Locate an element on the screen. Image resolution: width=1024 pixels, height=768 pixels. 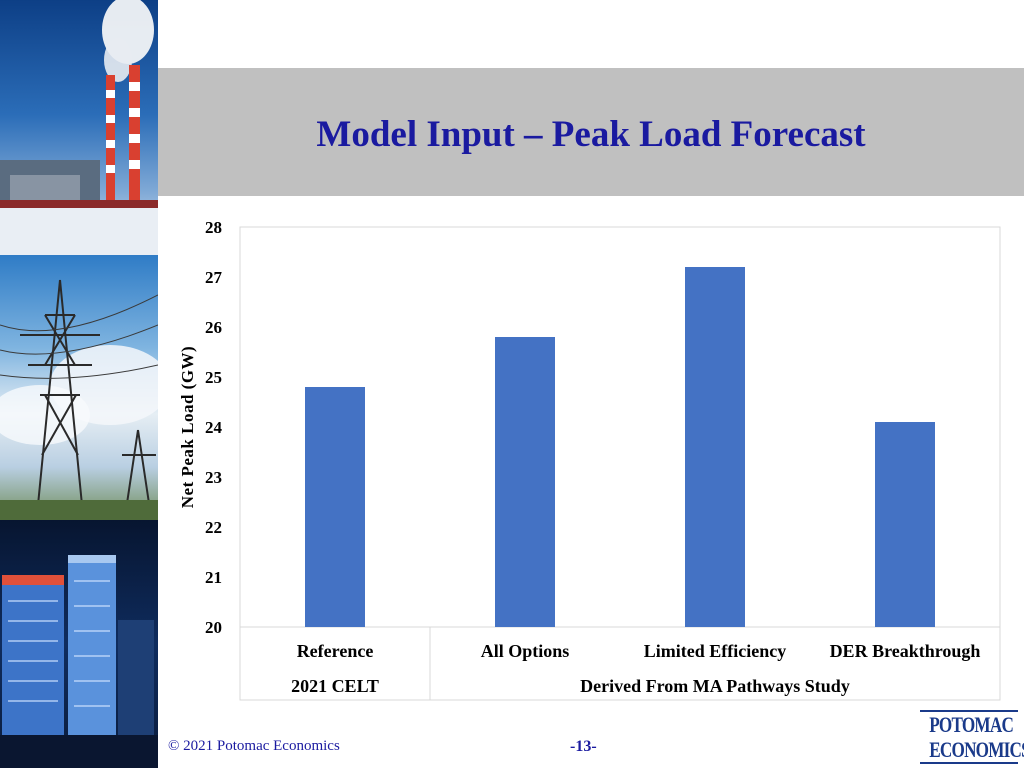
y-tick-label: 20 is located at coordinates (213, 627).